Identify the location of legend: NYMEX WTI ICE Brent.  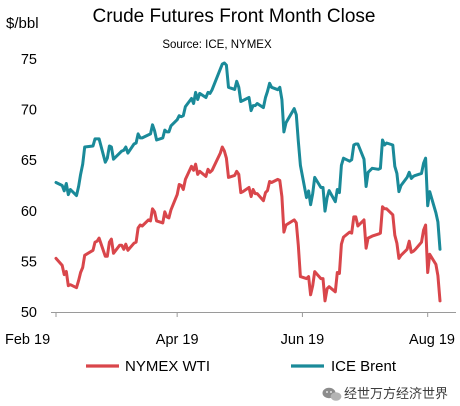
(241, 366).